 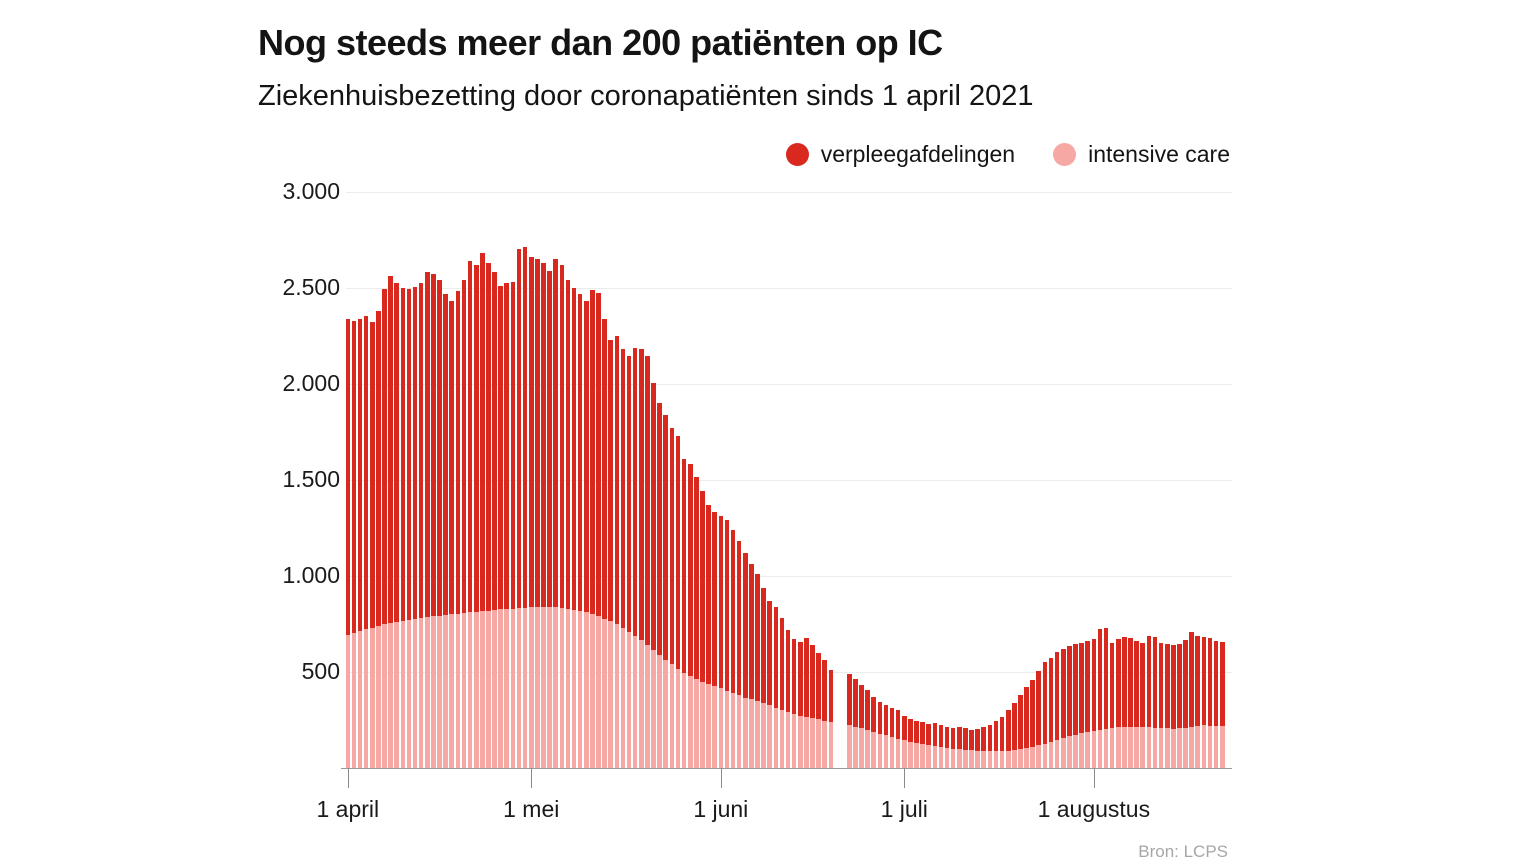 I want to click on y-axis-tick-label: 1.000, so click(x=311, y=575).